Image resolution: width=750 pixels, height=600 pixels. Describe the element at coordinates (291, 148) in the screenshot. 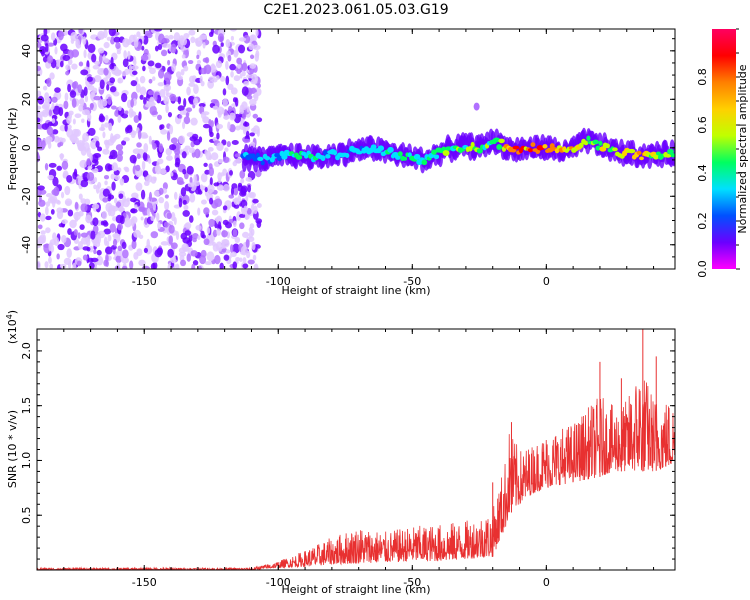

I see `signal-halo` at that location.